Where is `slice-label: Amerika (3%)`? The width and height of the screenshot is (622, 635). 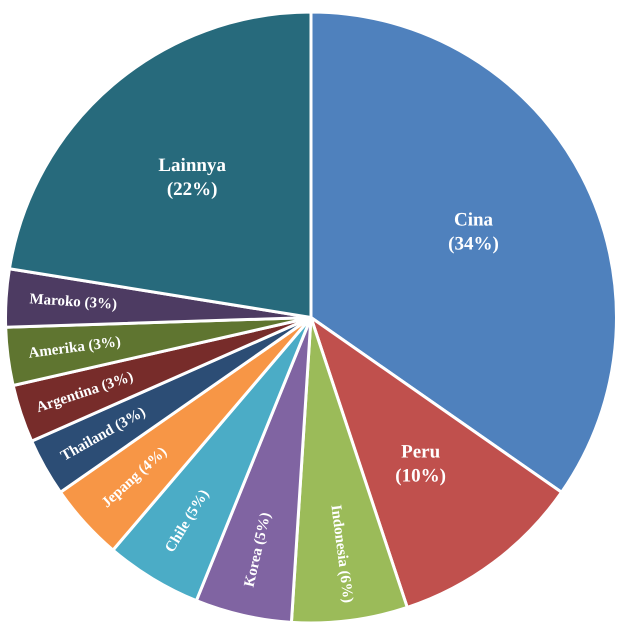
slice-label: Amerika (3%) is located at coordinates (75, 348).